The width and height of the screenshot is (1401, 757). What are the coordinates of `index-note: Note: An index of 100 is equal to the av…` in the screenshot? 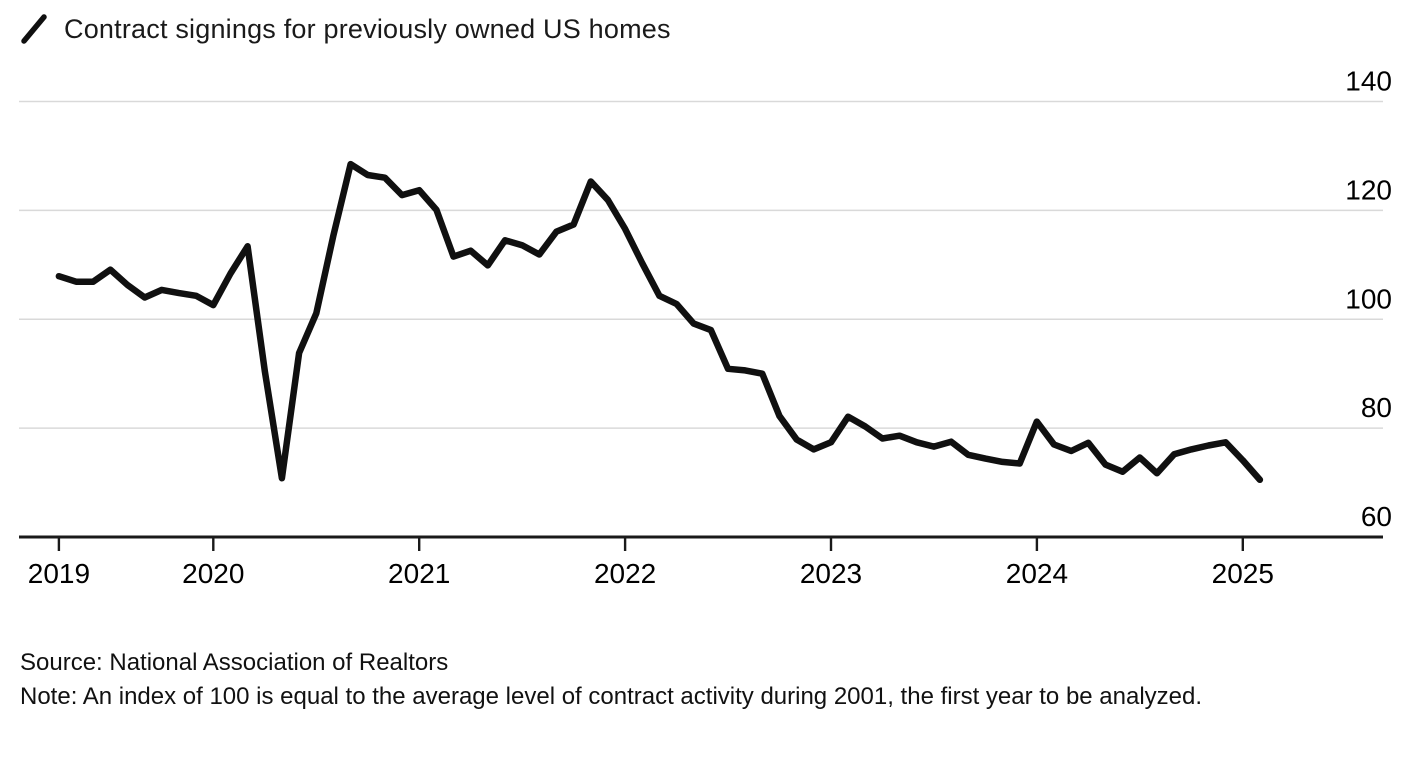 It's located at (611, 696).